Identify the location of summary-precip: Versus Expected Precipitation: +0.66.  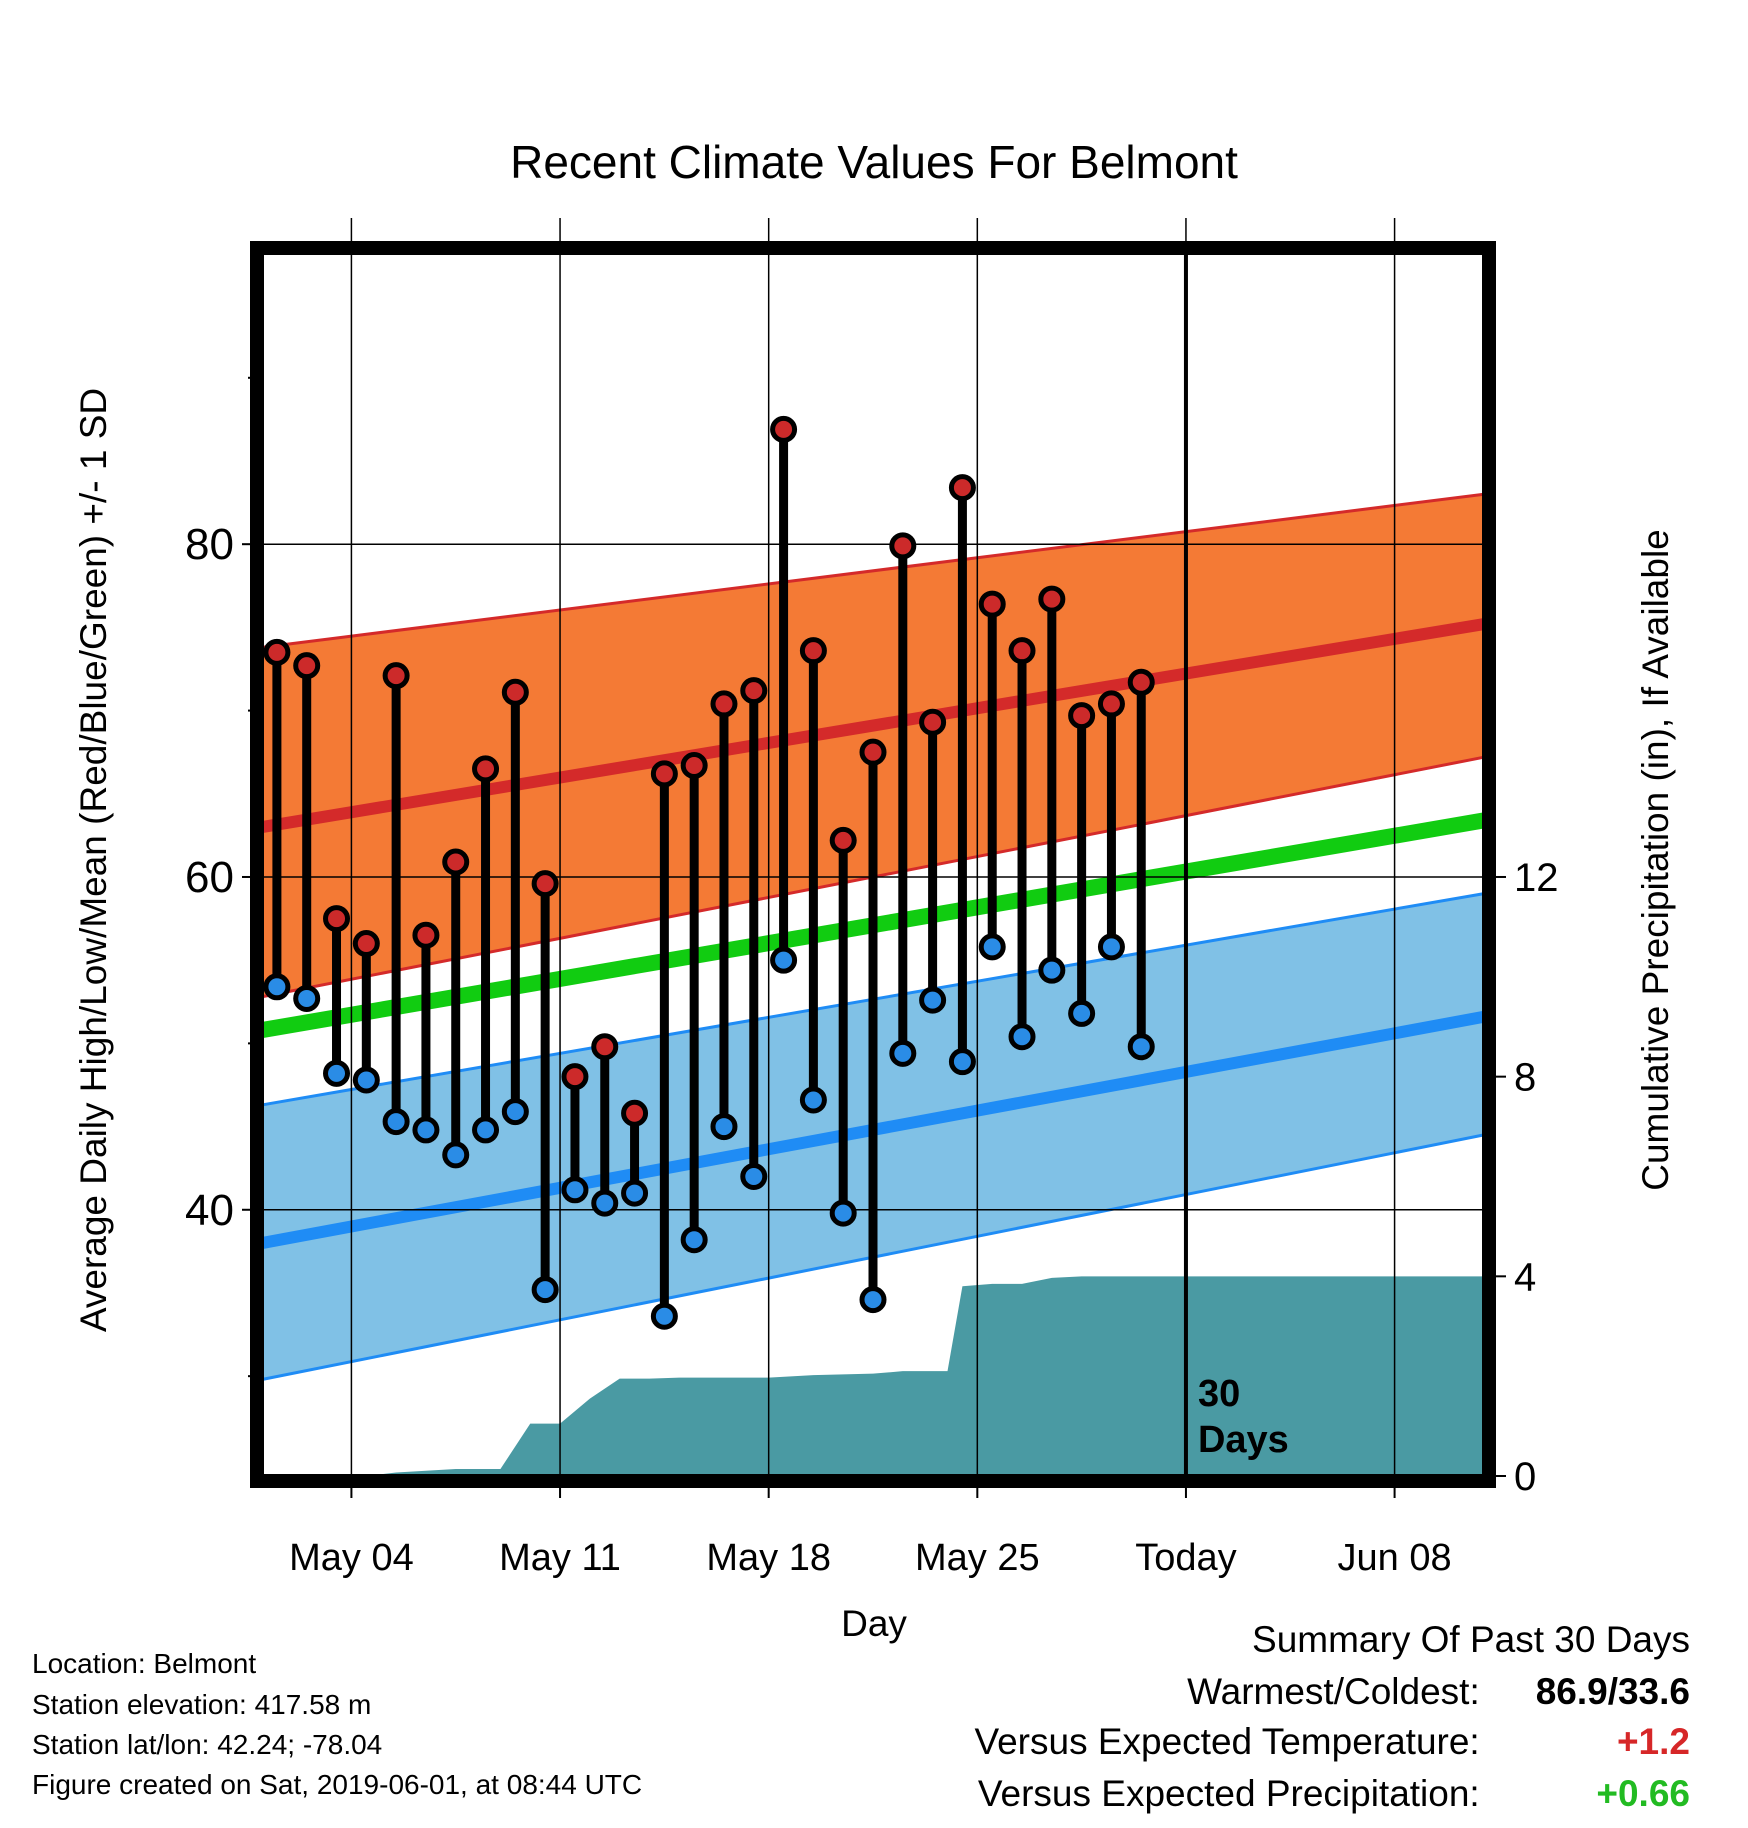
(1334, 1794).